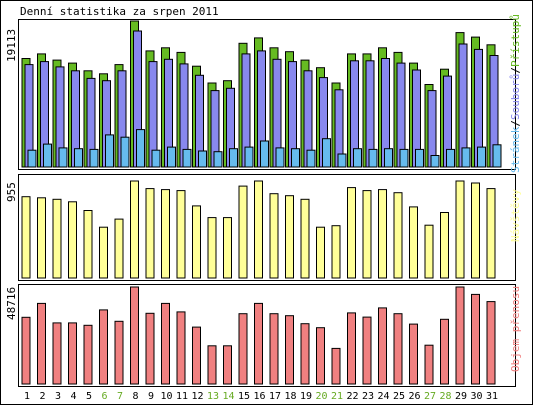 Image resolution: width=533 pixels, height=405 pixels. I want to click on x-tick-label: 6, so click(104, 396).